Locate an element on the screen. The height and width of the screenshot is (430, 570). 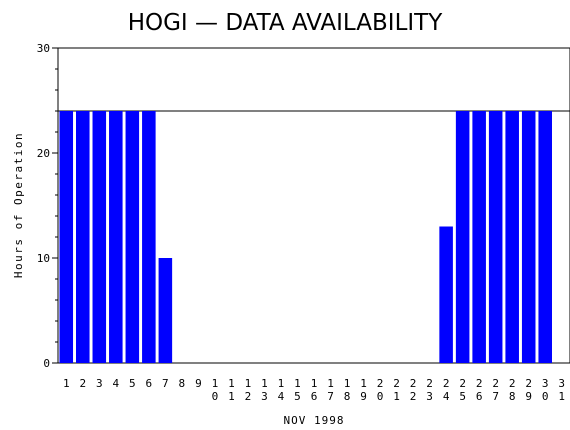
y-axis-label: Hours of Operation is located at coordinates (18, 205).